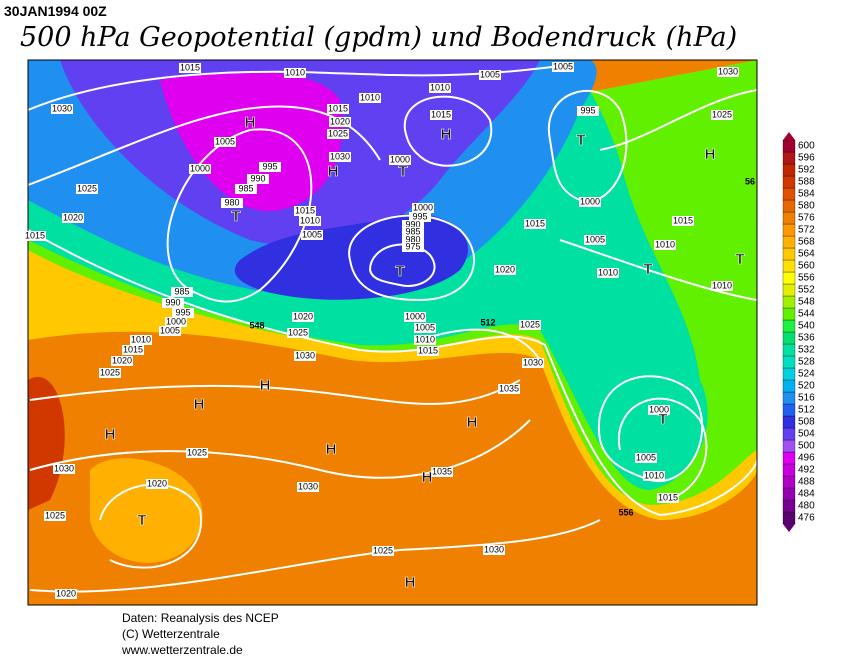  I want to click on isobar-label: 1035, so click(509, 388).